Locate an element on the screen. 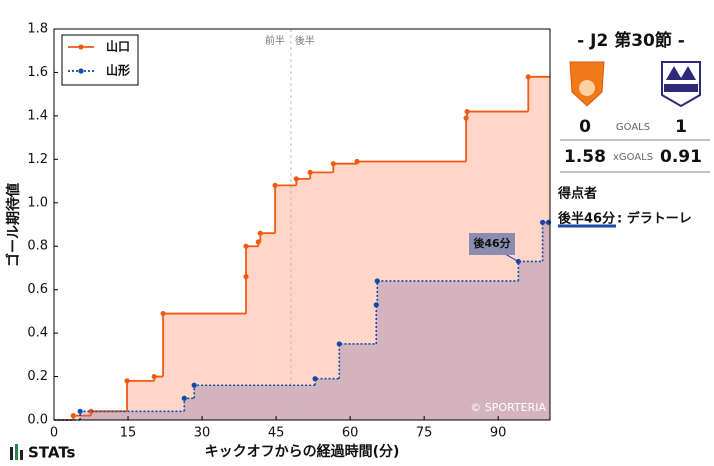 This screenshot has width=714, height=466. x-tick-label: 90 is located at coordinates (498, 433).